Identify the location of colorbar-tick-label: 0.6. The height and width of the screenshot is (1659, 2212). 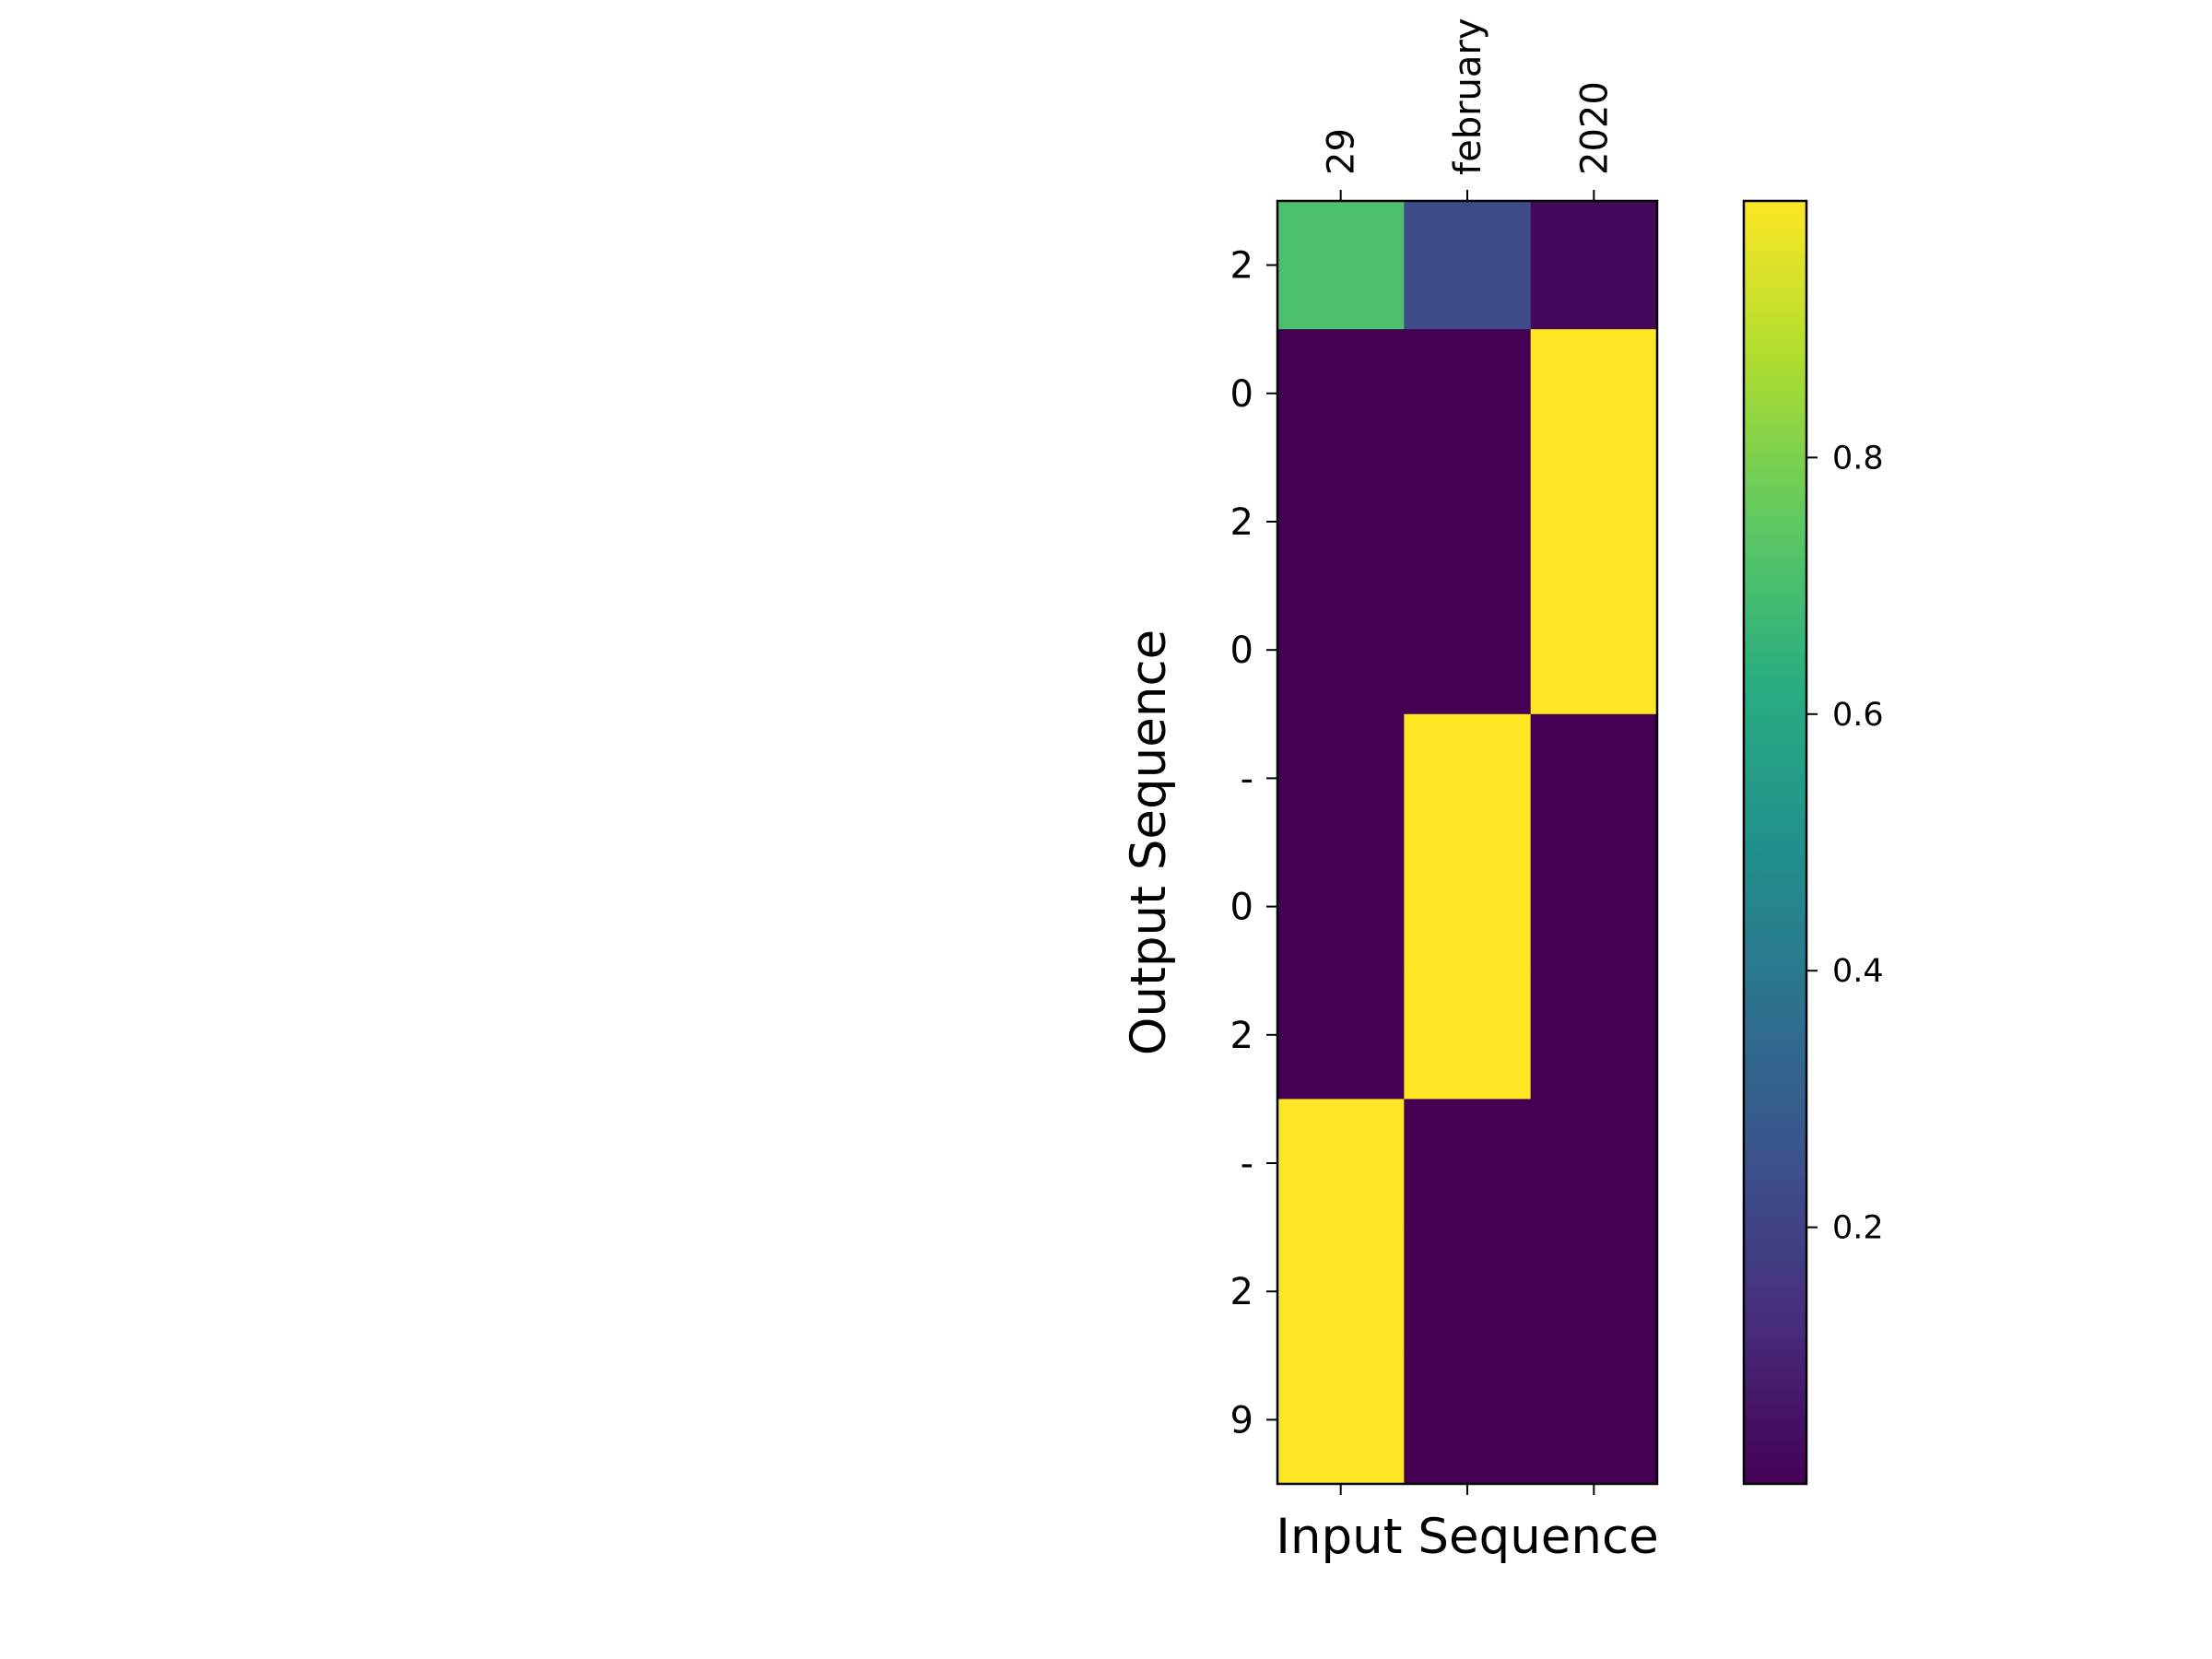
(1858, 715).